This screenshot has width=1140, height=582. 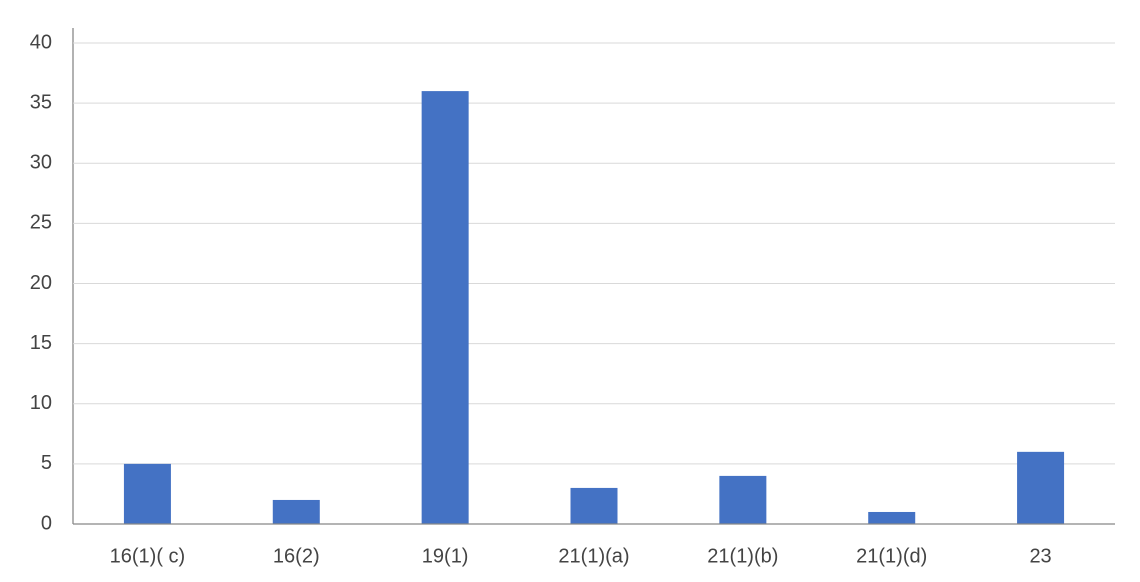 I want to click on y-tick-label: 25, so click(x=41, y=223).